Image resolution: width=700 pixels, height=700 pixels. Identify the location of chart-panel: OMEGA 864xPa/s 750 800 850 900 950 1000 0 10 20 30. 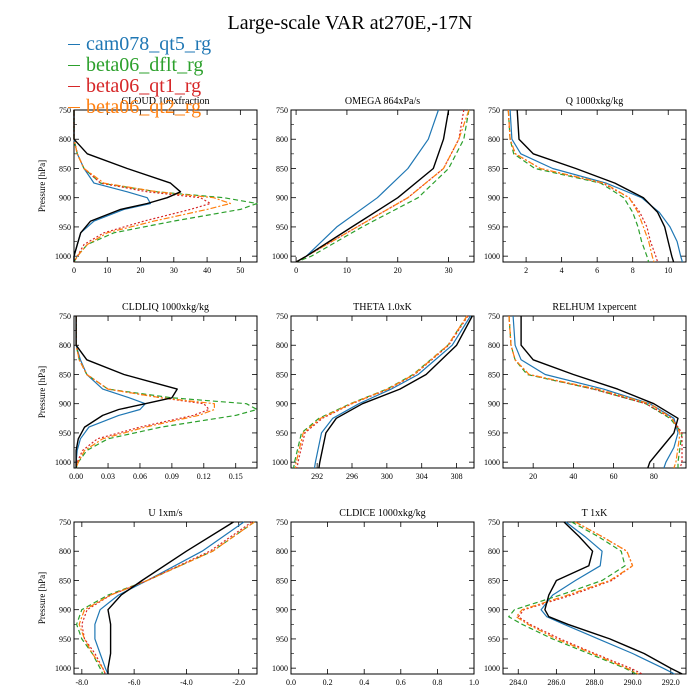
(373, 185).